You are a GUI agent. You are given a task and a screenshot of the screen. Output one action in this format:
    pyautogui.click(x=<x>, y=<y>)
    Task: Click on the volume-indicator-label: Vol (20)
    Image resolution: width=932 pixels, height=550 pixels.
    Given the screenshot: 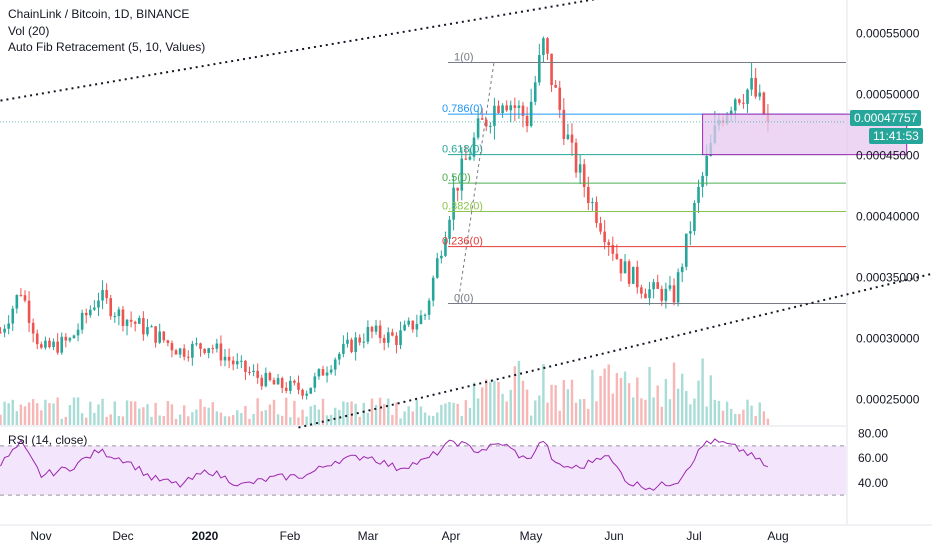 What is the action you would take?
    pyautogui.click(x=29, y=31)
    